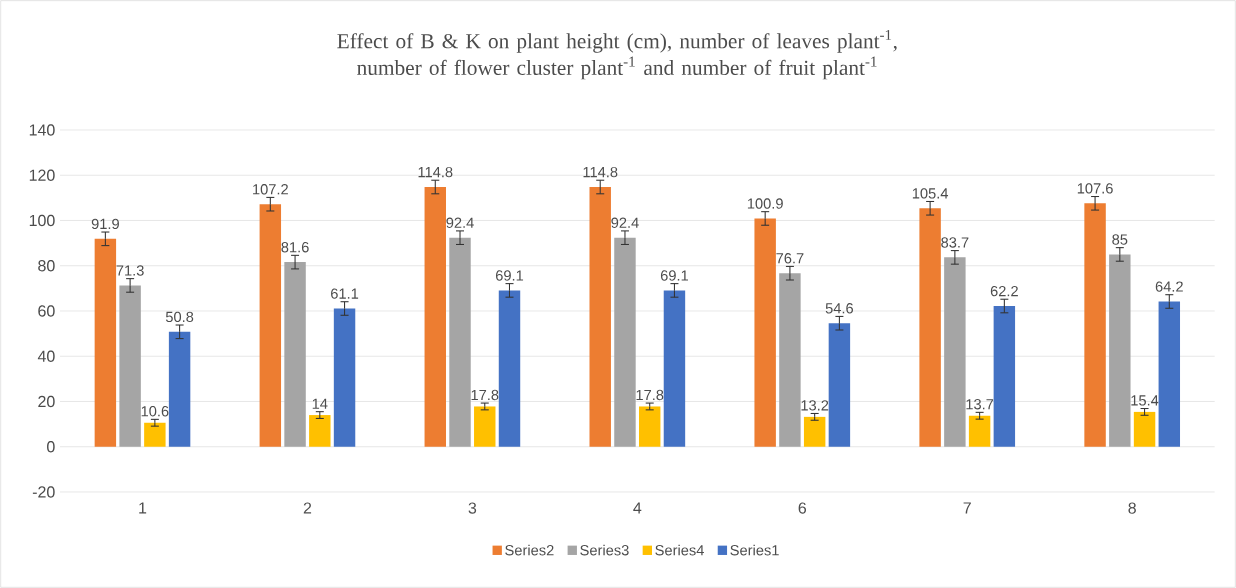 This screenshot has width=1236, height=588. I want to click on data-label: 83.7, so click(955, 242).